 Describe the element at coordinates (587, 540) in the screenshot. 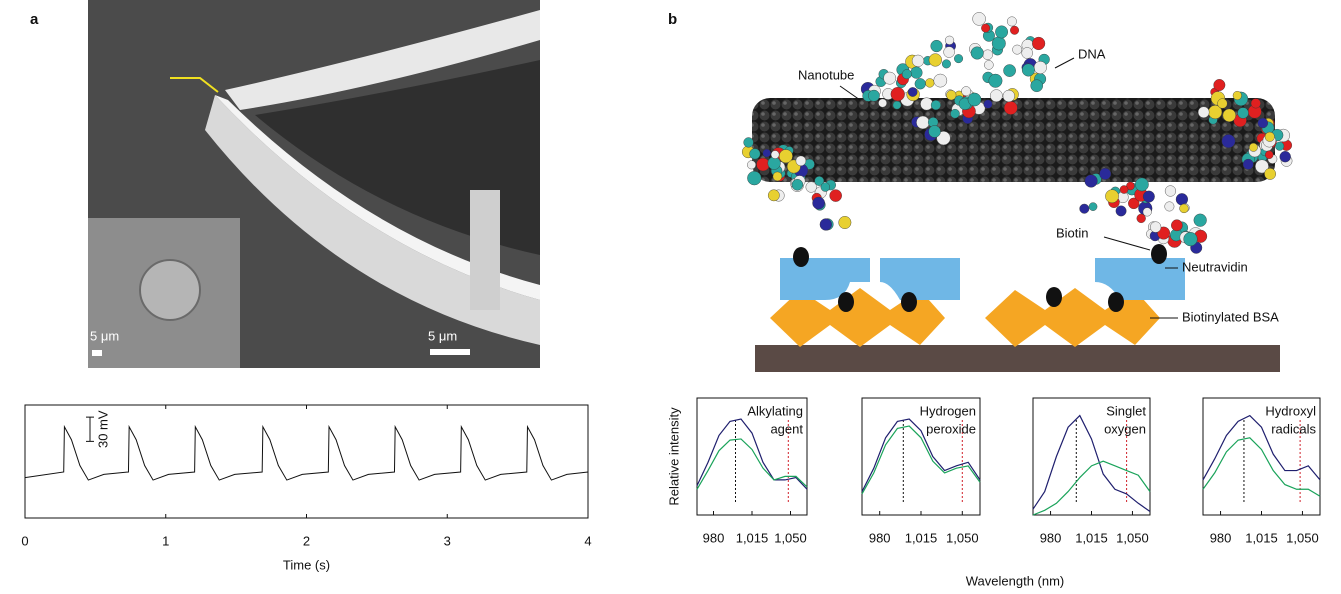

I see `x-tick-label: 4` at that location.